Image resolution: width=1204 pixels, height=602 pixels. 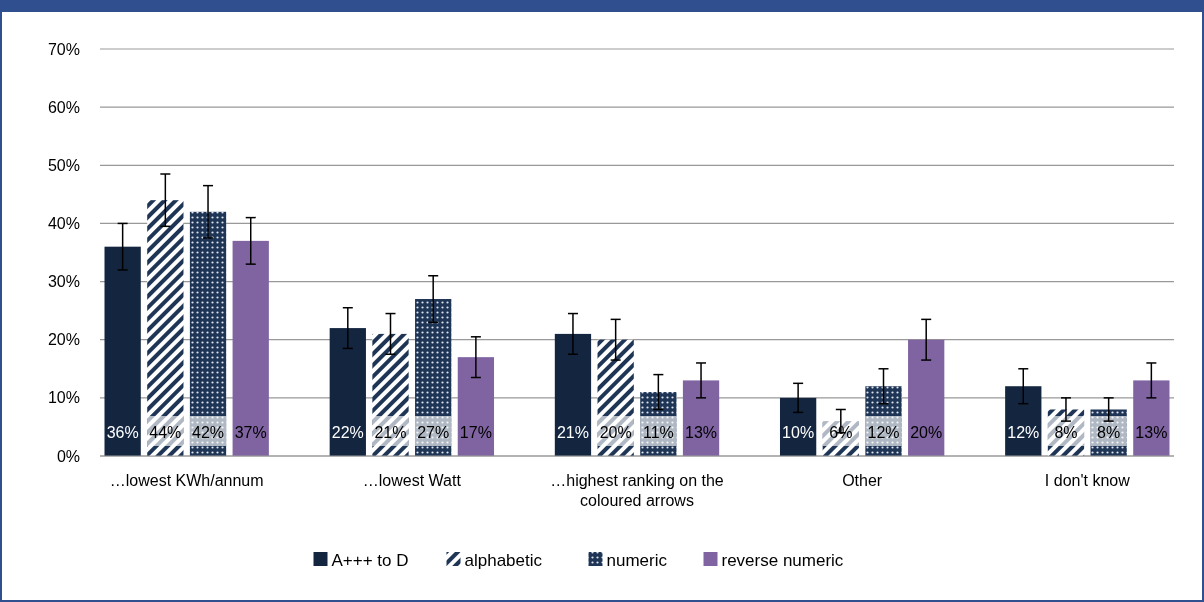 I want to click on data-label: 11%, so click(x=658, y=432).